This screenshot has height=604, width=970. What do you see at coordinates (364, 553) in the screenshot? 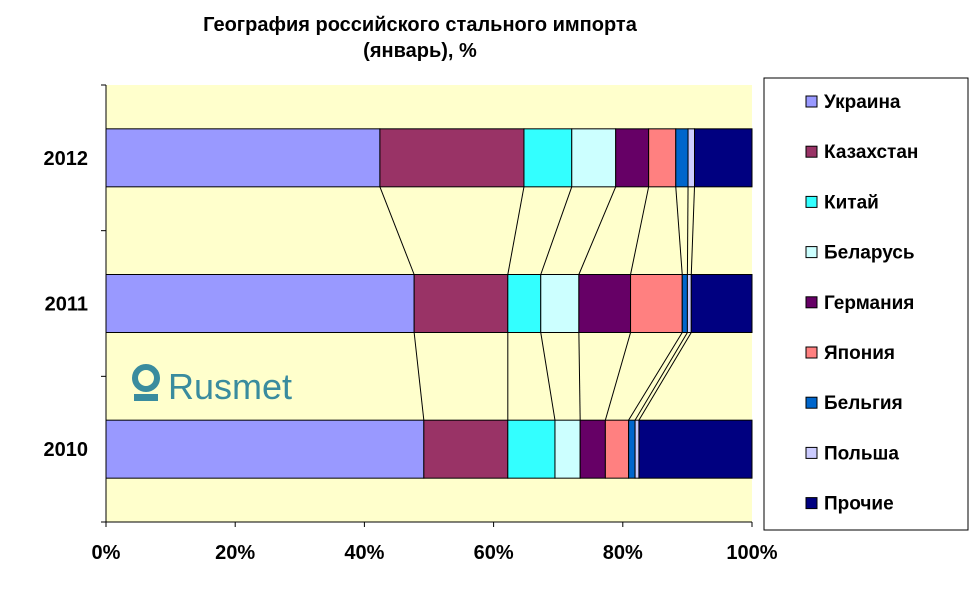
I see `x-tick-label: 40%` at bounding box center [364, 553].